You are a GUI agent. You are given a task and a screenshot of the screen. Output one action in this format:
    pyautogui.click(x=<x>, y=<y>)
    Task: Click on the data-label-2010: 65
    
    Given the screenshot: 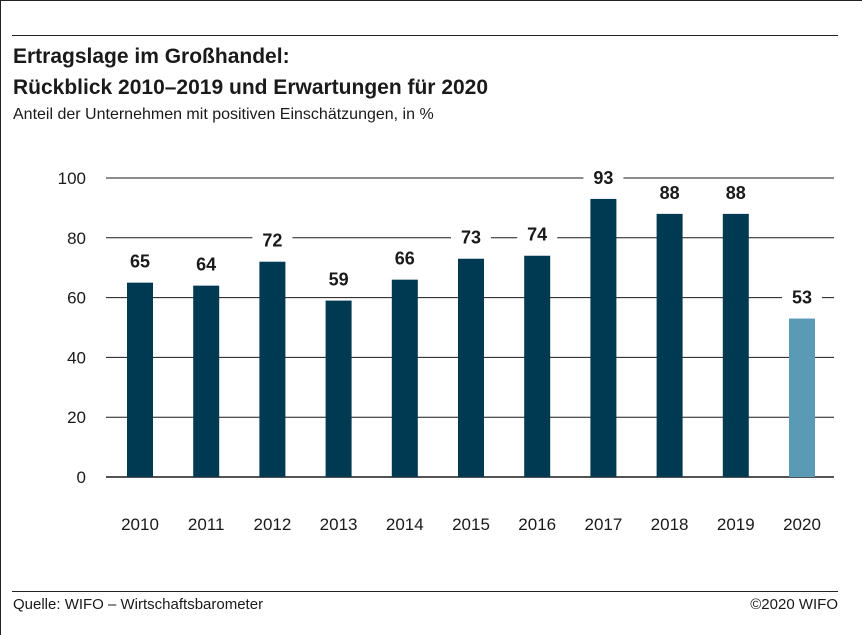 What is the action you would take?
    pyautogui.click(x=140, y=262)
    